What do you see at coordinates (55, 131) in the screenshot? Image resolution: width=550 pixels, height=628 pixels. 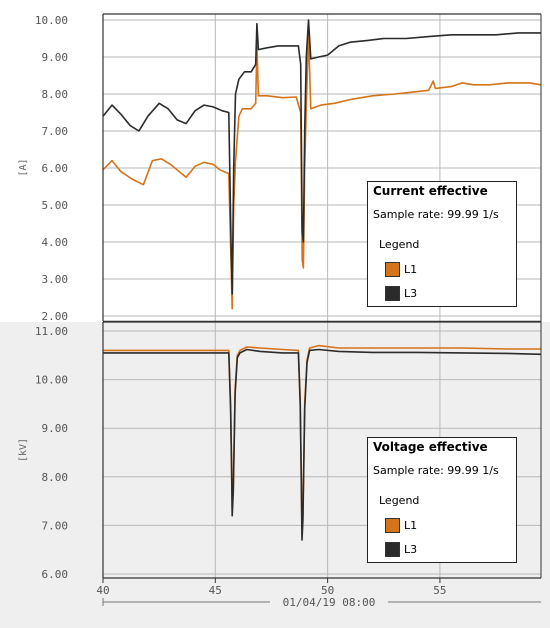 I see `current-y-tick-label: 7.00` at bounding box center [55, 131].